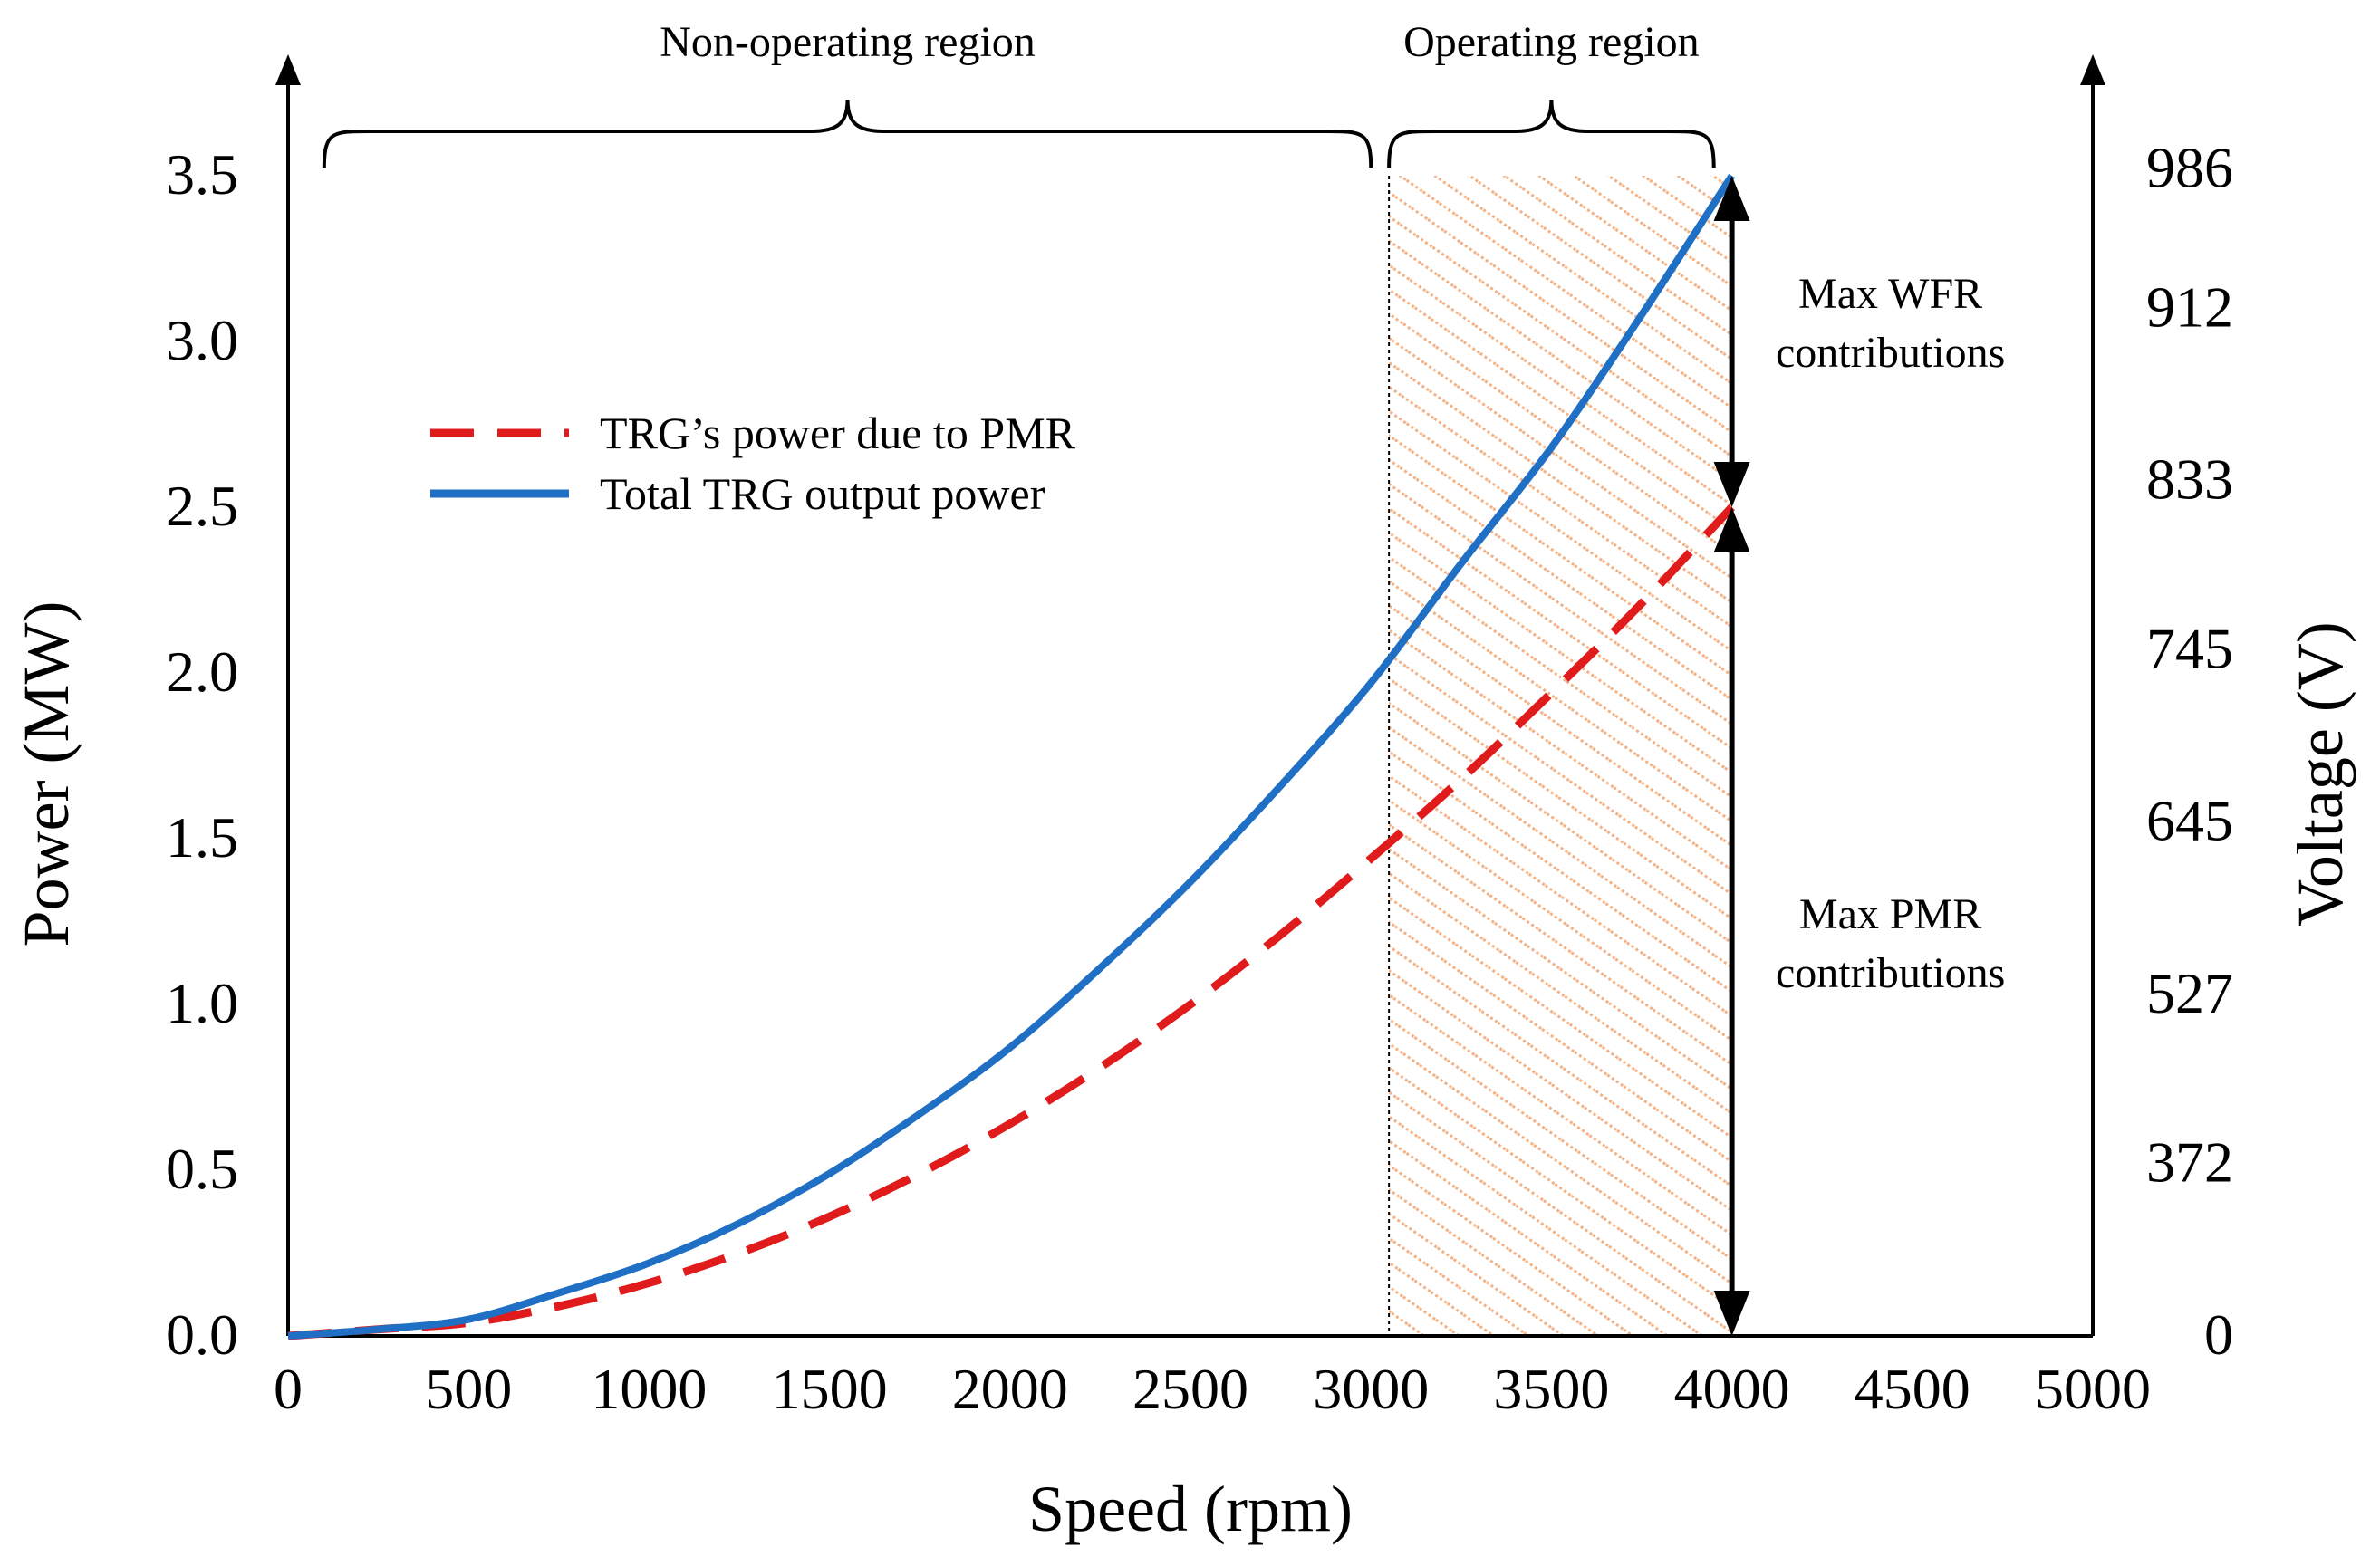  I want to click on y2-tick-label: 912, so click(2189, 306).